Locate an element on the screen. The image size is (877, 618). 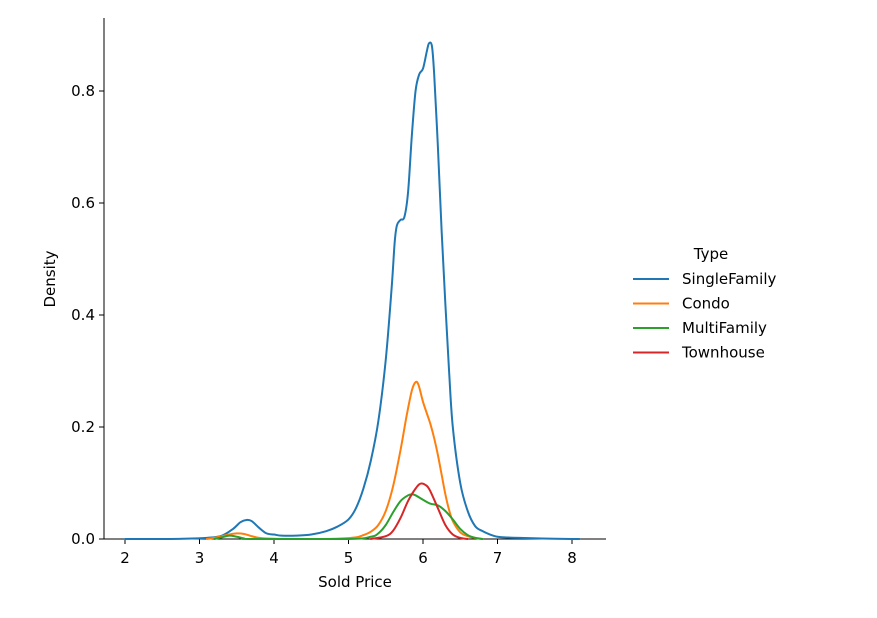
legend-title: Type is located at coordinates (710, 254).